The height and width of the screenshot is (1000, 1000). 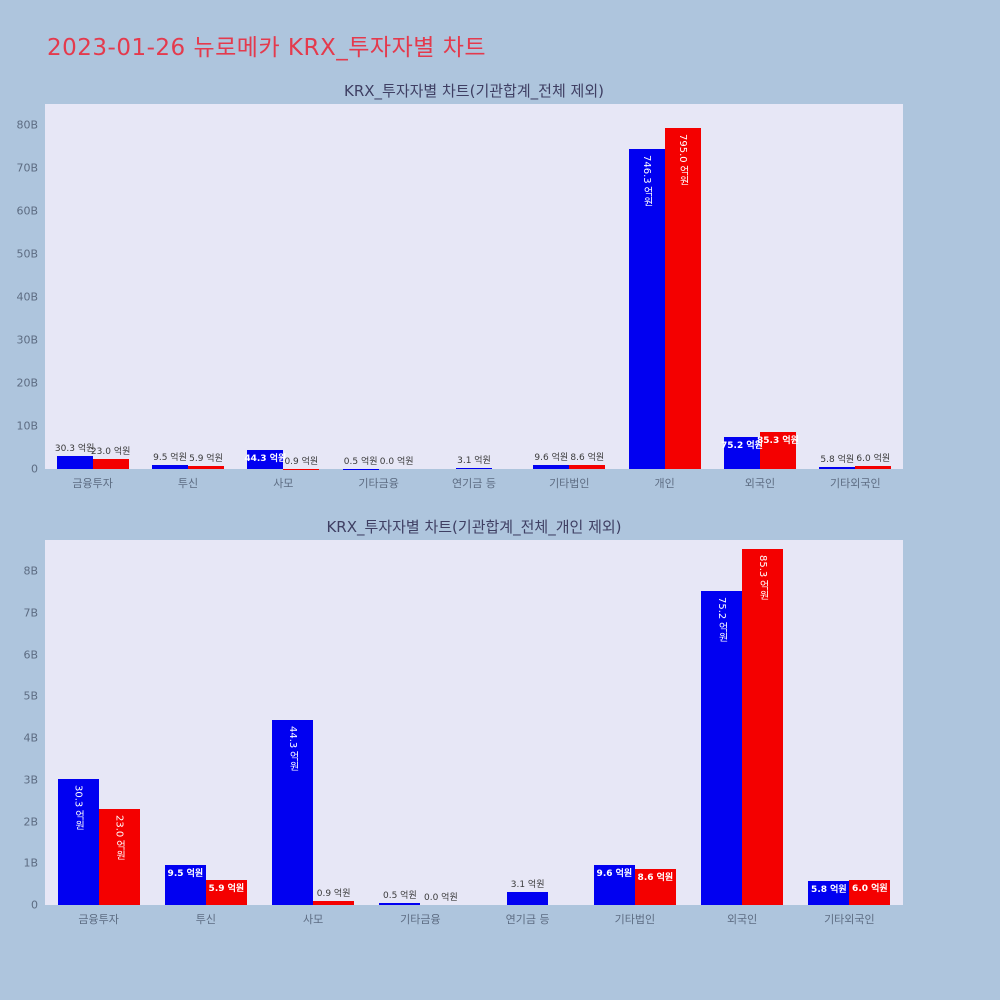 I want to click on blue-series-bar: 746.3 억원, so click(x=646, y=308).